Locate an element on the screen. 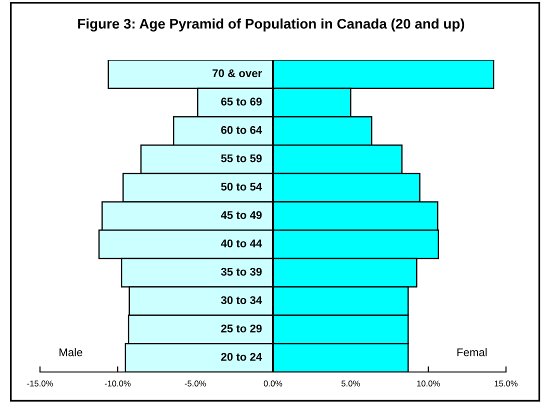  y-tick-label: 20 to 24 is located at coordinates (241, 356).